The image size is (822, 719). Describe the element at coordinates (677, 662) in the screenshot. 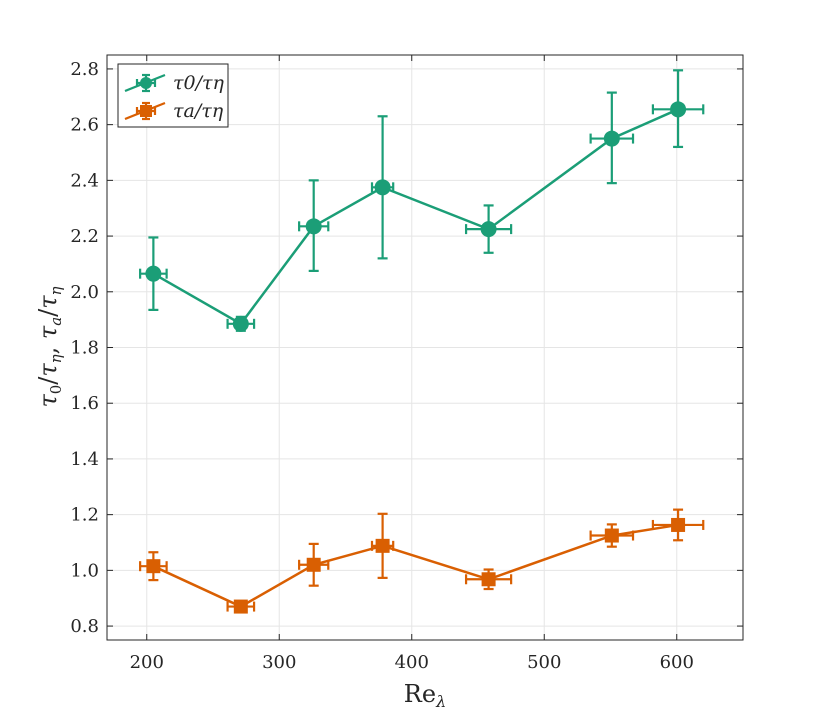

I see `x-tick-label: 600` at that location.